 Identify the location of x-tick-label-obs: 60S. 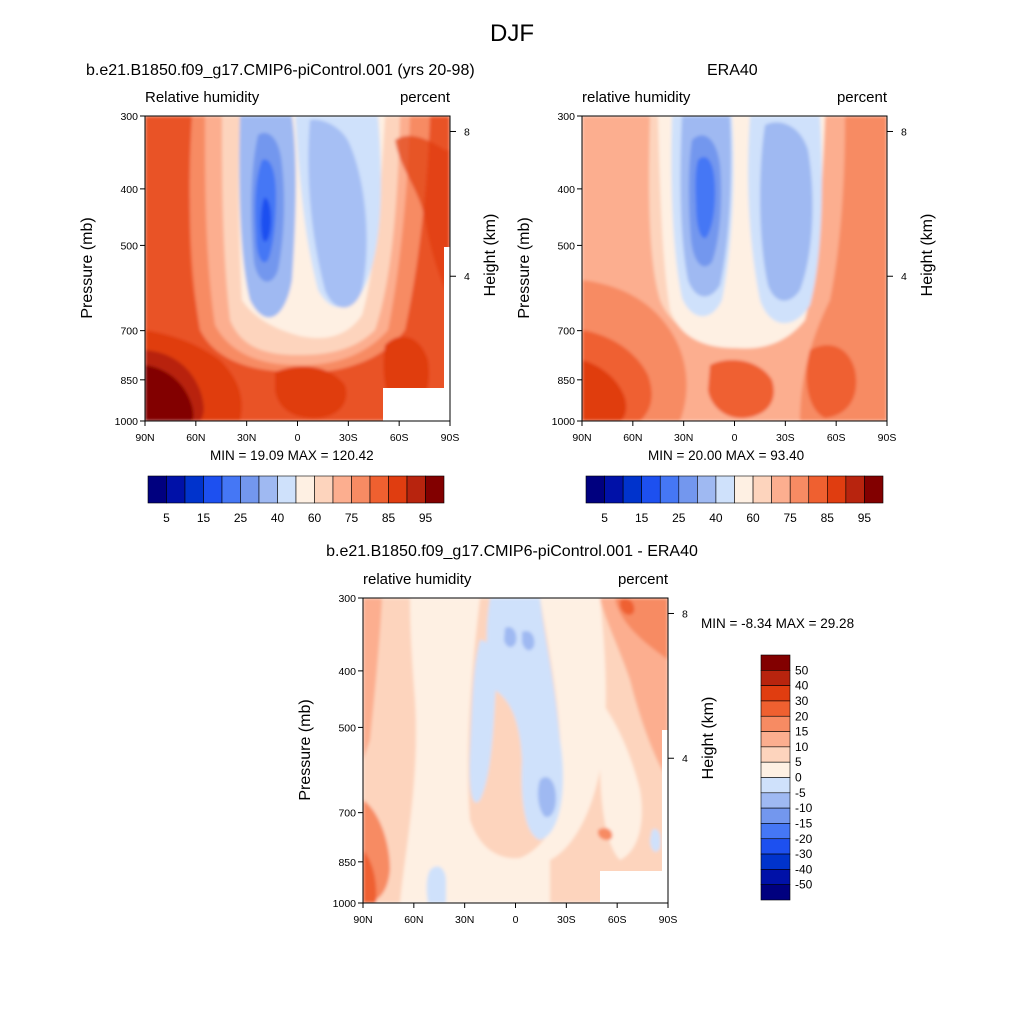
(836, 438).